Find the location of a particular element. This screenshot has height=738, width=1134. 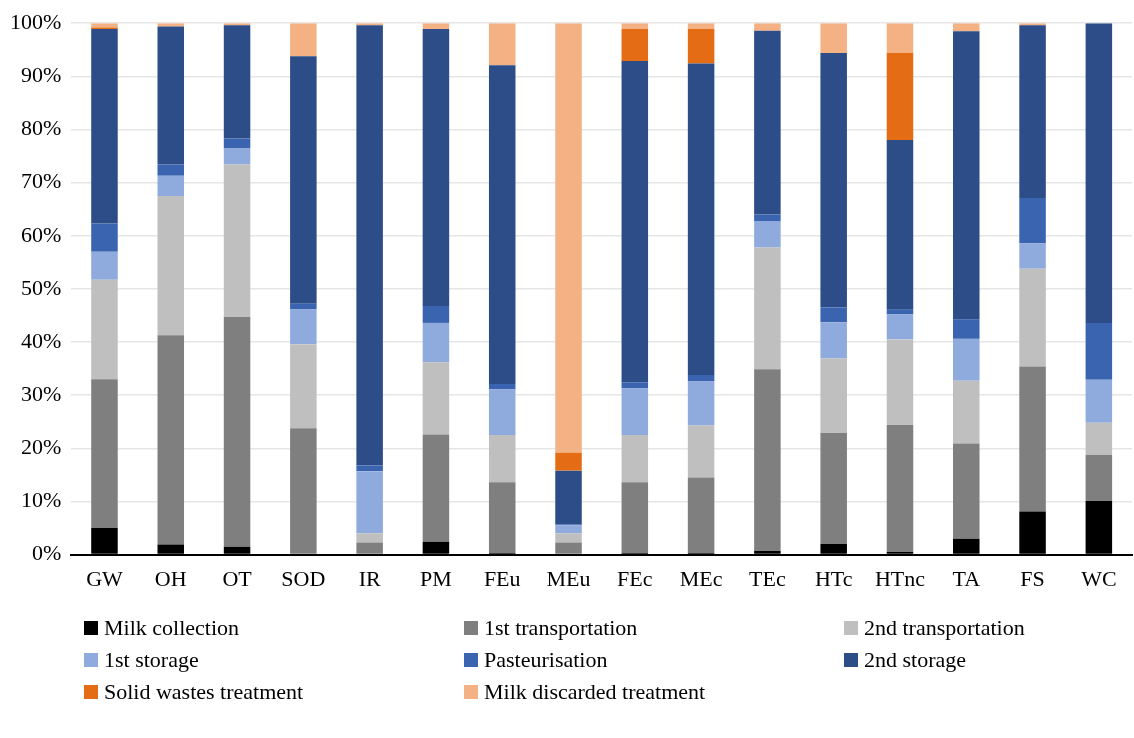

legend-label: Milk collection is located at coordinates (172, 628).